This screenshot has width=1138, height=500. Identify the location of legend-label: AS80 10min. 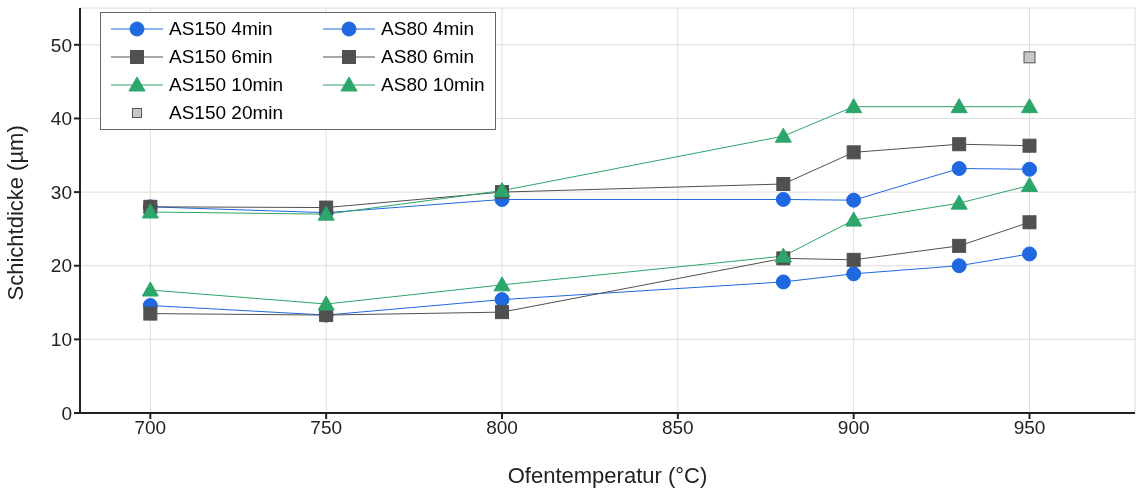
(433, 85).